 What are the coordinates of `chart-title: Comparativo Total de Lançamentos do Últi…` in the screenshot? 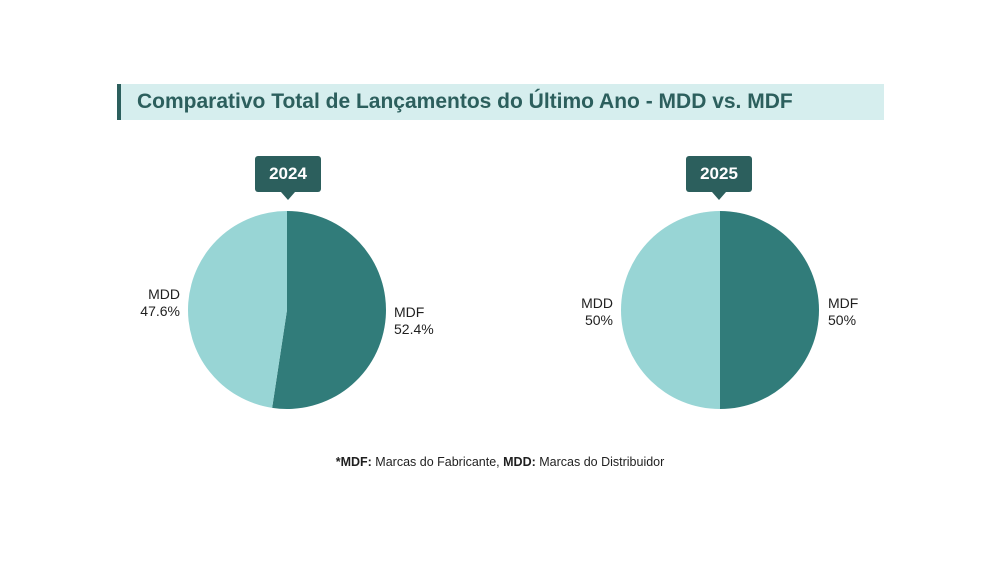 It's located at (465, 101).